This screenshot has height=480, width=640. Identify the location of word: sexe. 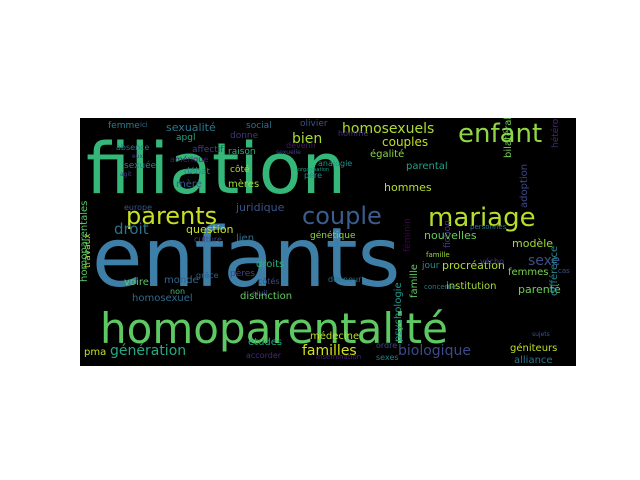
(544, 261).